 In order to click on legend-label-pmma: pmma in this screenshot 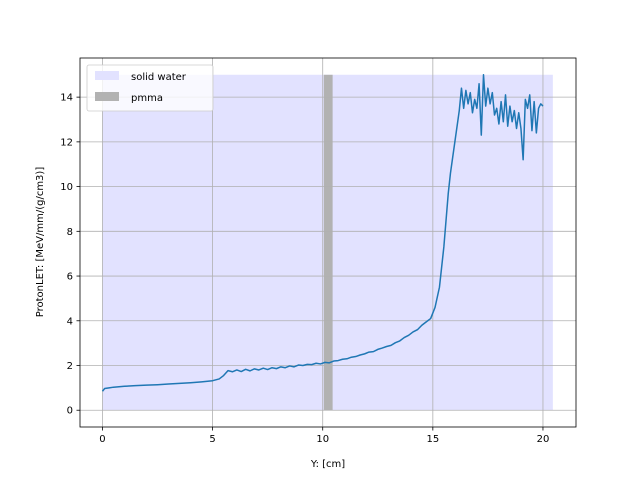, I will do `click(147, 98)`.